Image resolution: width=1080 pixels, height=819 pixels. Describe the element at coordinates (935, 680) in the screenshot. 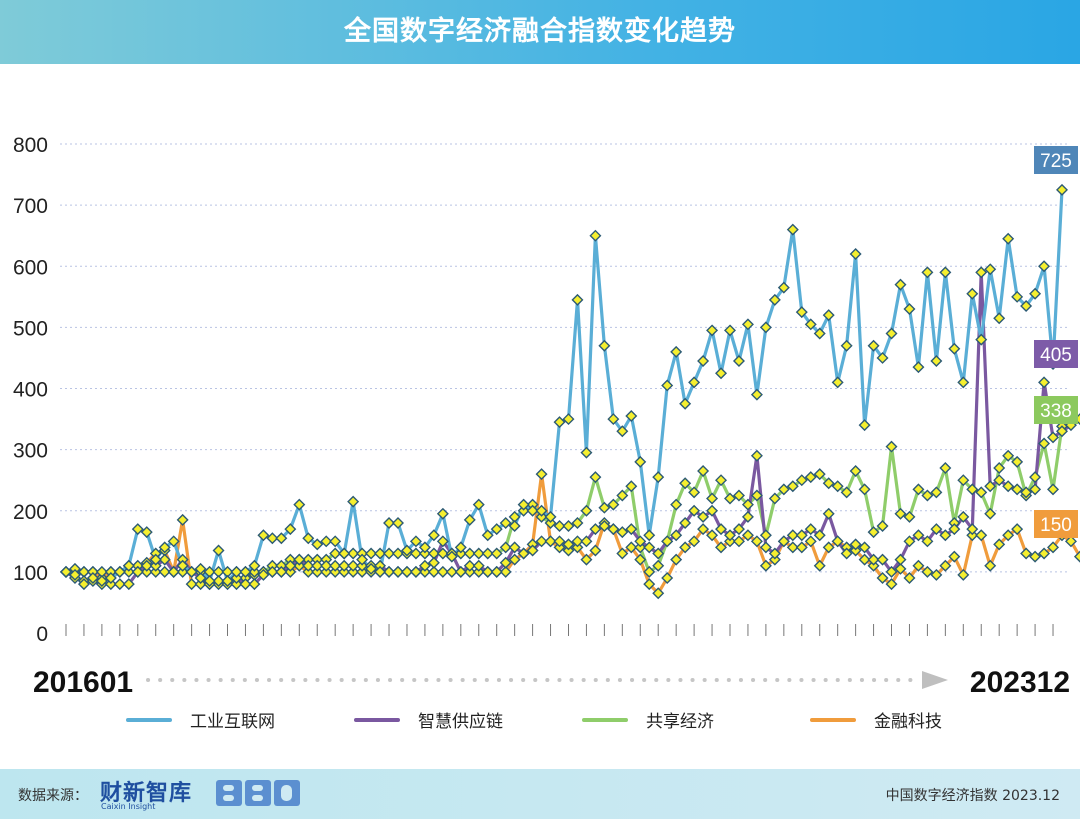

I see `x-range-arrow` at that location.